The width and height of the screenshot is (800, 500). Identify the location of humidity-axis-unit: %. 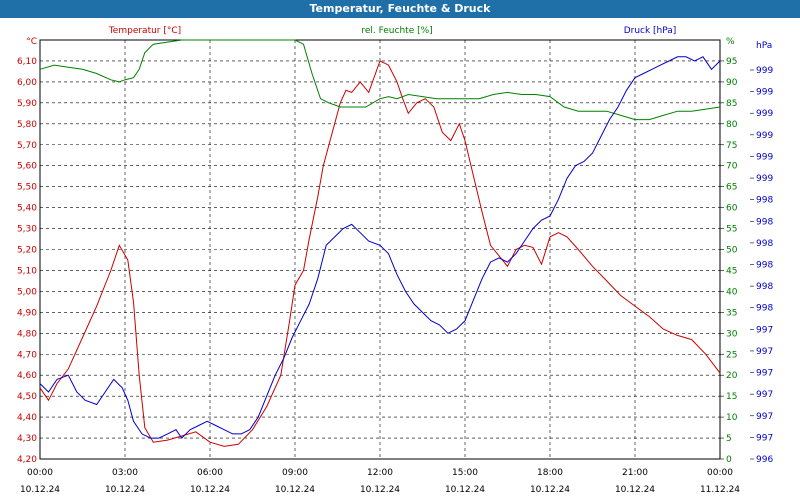
(730, 42).